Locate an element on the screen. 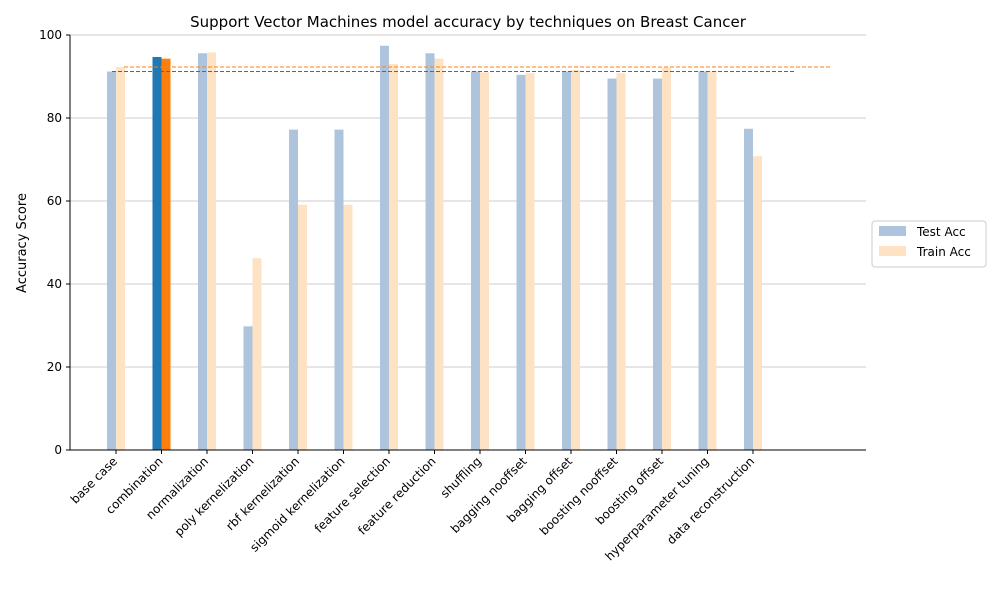 Image resolution: width=1000 pixels, height=604 pixels. x-tick-label: bagging nooffset is located at coordinates (489, 495).